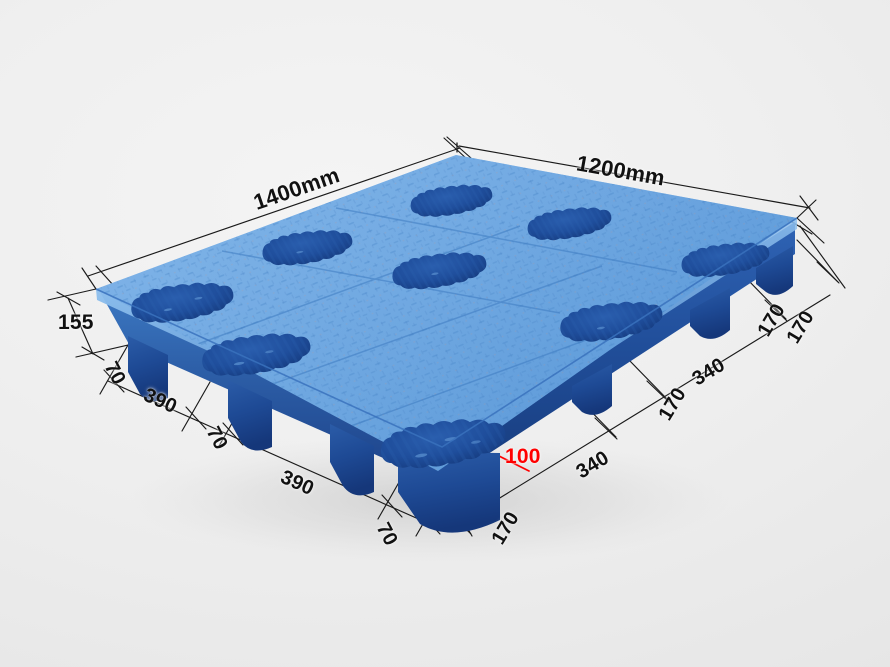  I want to click on dim-label-155: 155, so click(76, 322).